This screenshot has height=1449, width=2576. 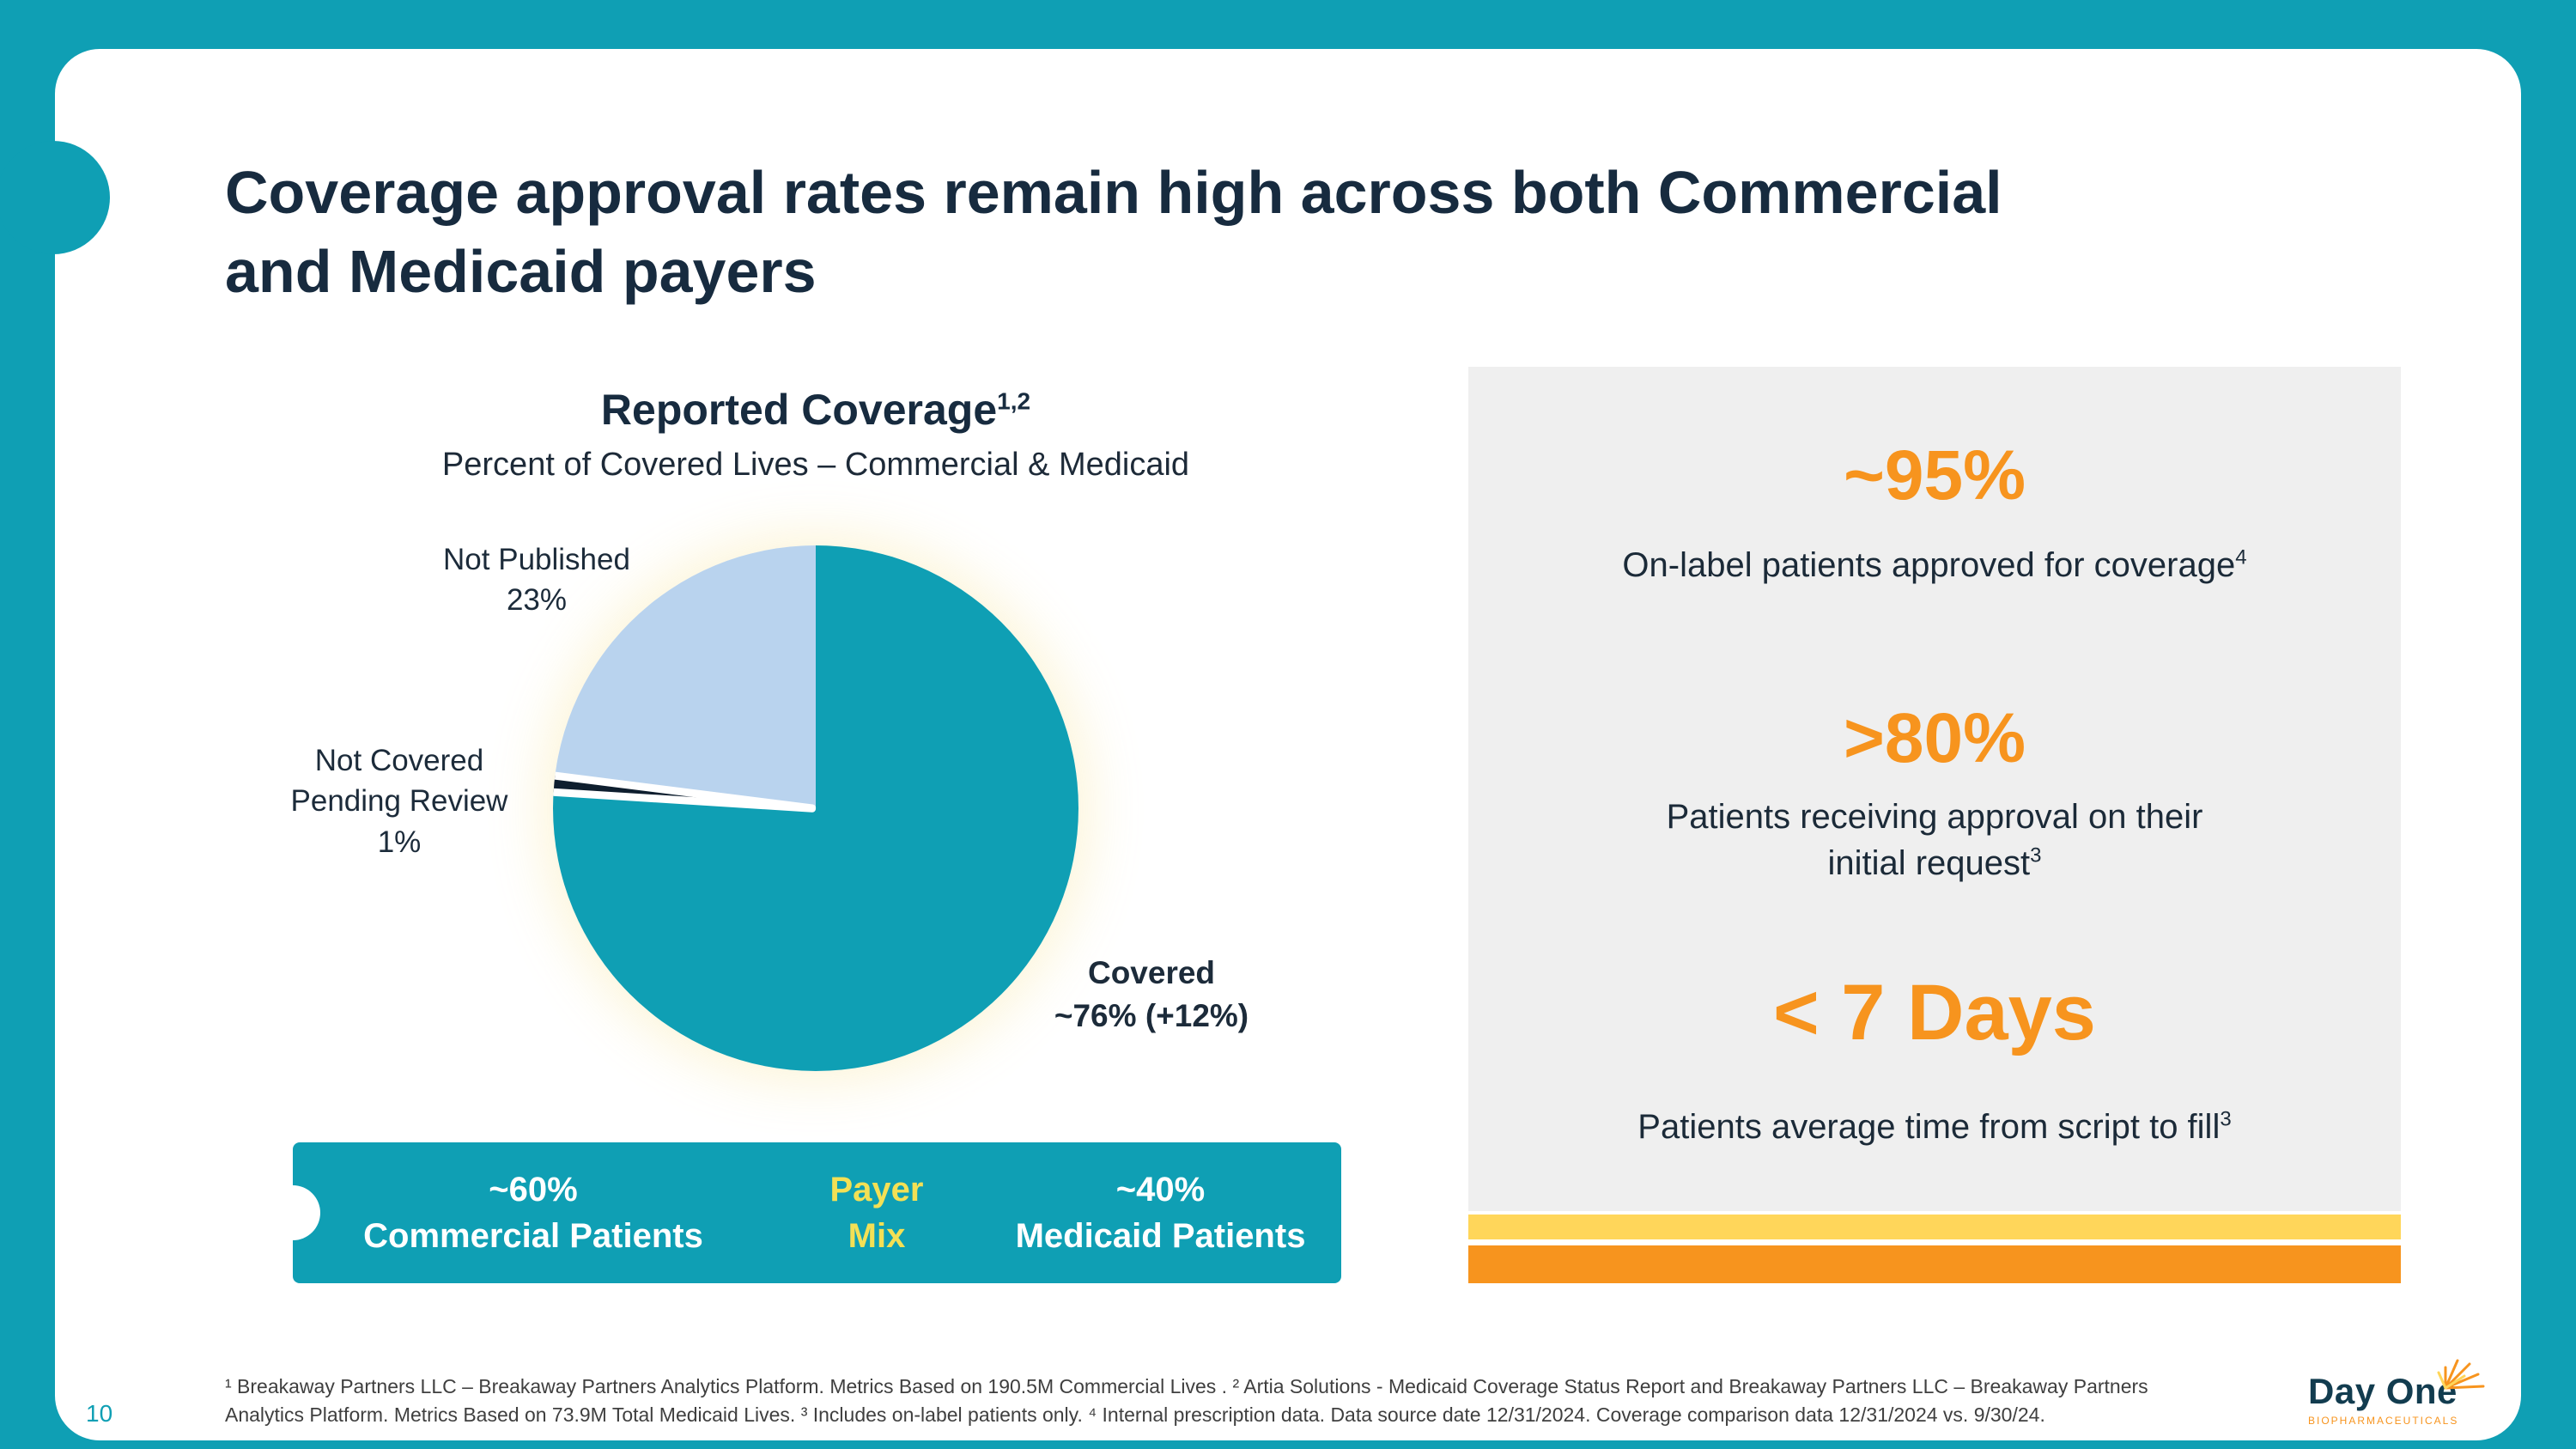 I want to click on pie-label-not-covered: Not Covered Pending Review 1%, so click(x=399, y=801).